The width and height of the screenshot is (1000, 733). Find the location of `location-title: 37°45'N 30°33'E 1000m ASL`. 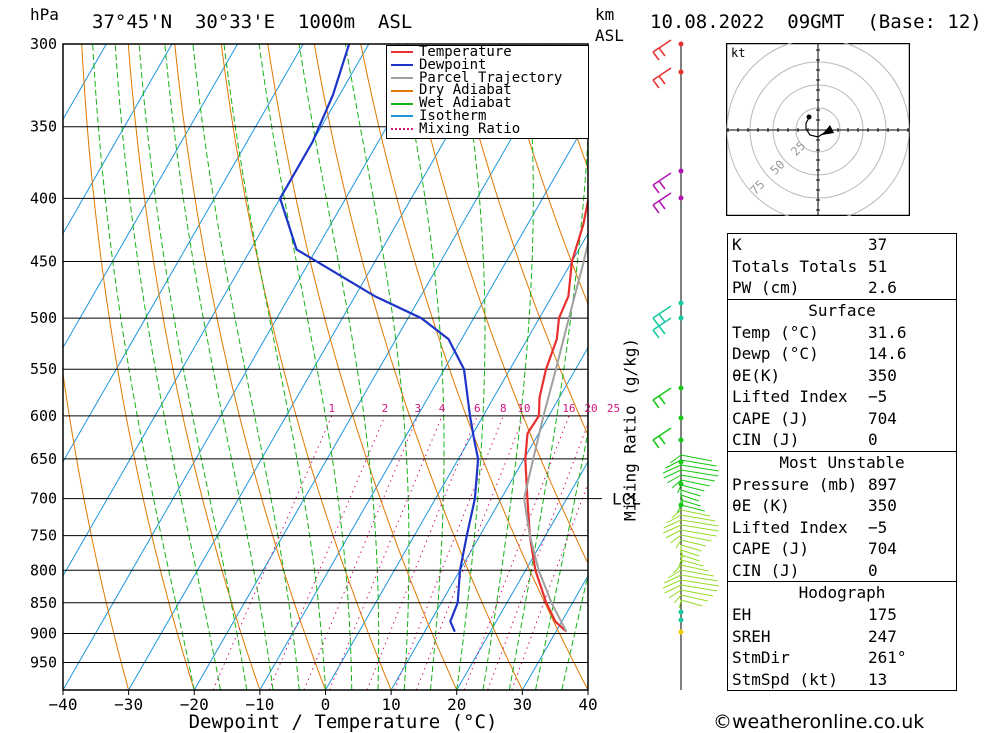

location-title: 37°45'N 30°33'E 1000m ASL is located at coordinates (252, 22).